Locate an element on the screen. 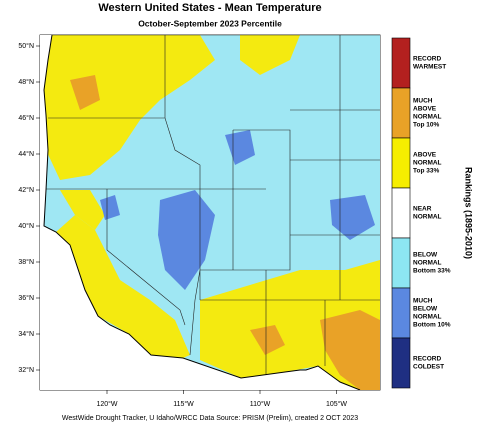  lat-label: 42°N is located at coordinates (26, 190).